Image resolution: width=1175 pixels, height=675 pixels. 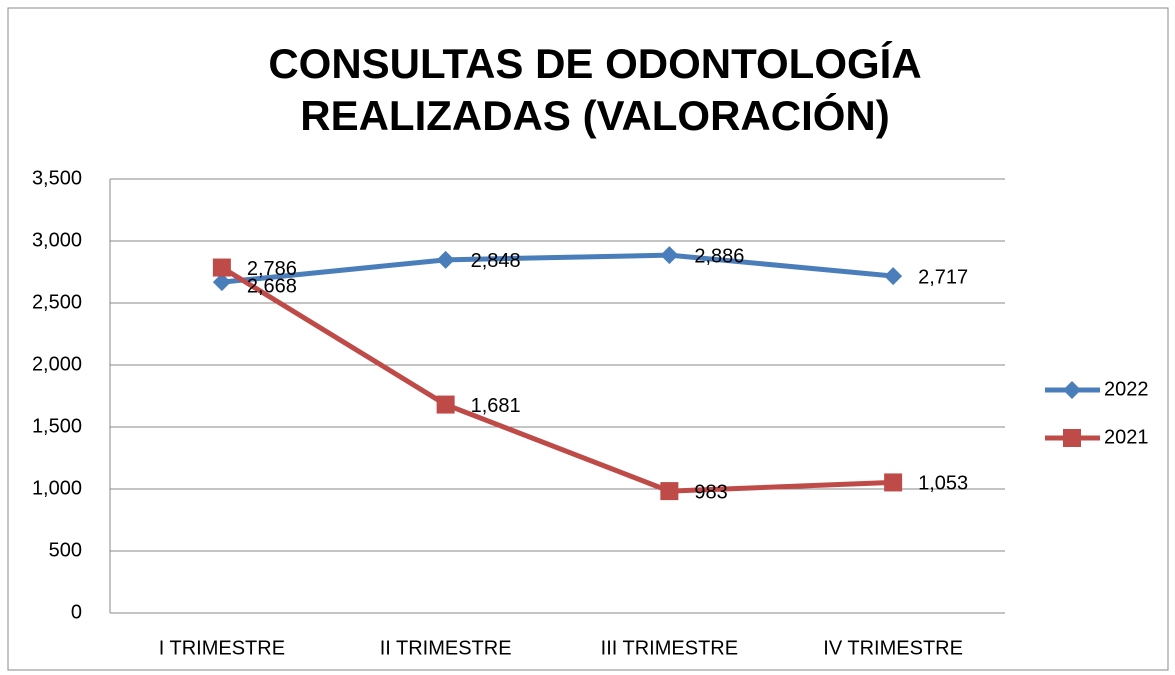 I want to click on data-label: 983, so click(x=710, y=492).